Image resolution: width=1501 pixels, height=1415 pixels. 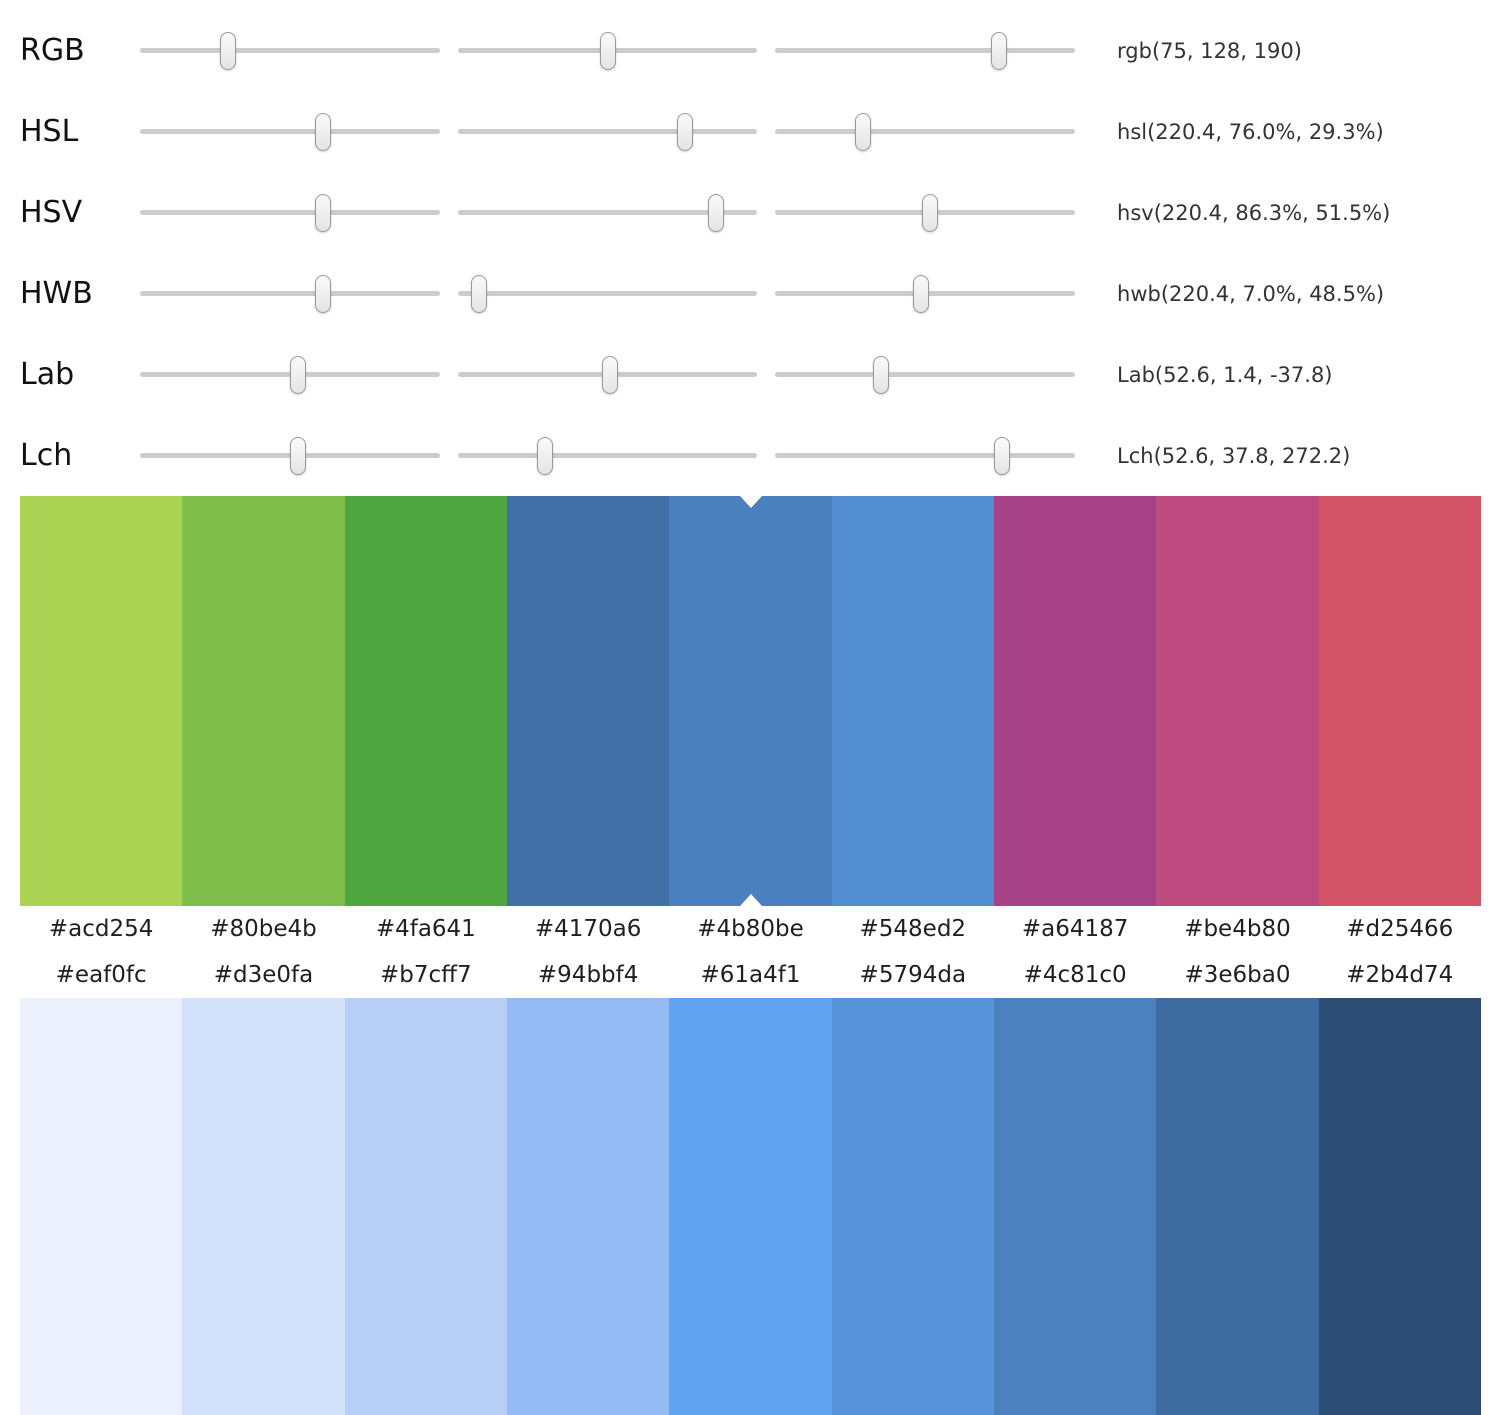 I want to click on color-value-text: rgb(75, 128, 190), so click(x=1209, y=50).